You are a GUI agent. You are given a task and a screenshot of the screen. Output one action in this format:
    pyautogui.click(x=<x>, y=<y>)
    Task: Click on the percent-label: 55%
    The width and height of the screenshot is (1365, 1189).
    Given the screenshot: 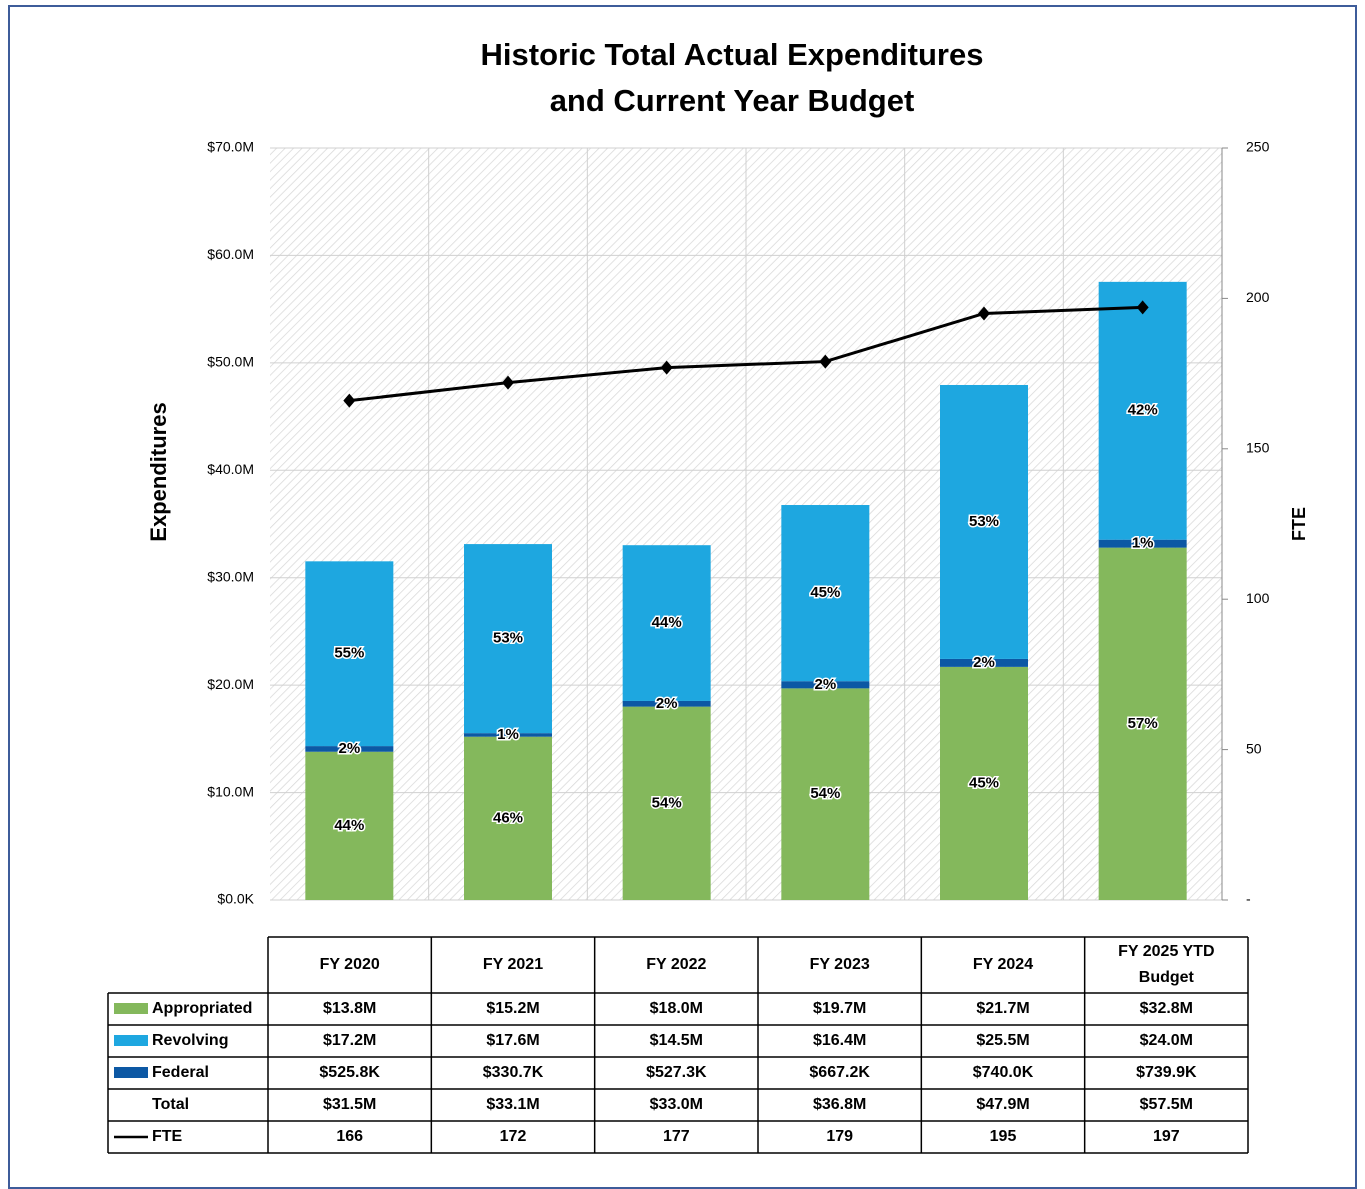 What is the action you would take?
    pyautogui.click(x=349, y=653)
    